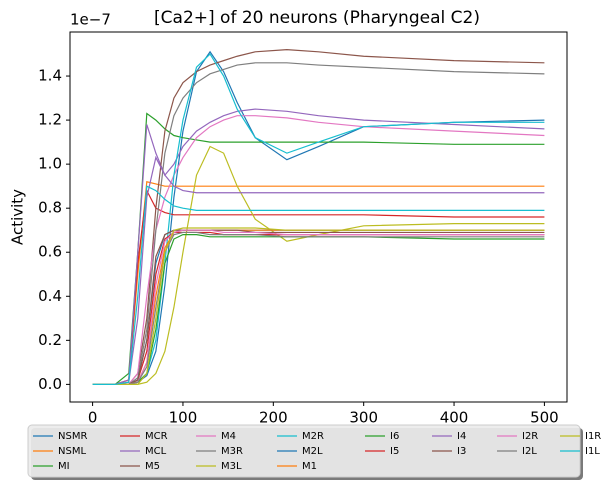 This screenshot has height=486, width=616. Describe the element at coordinates (231, 466) in the screenshot. I see `legend-label: M3L` at that location.